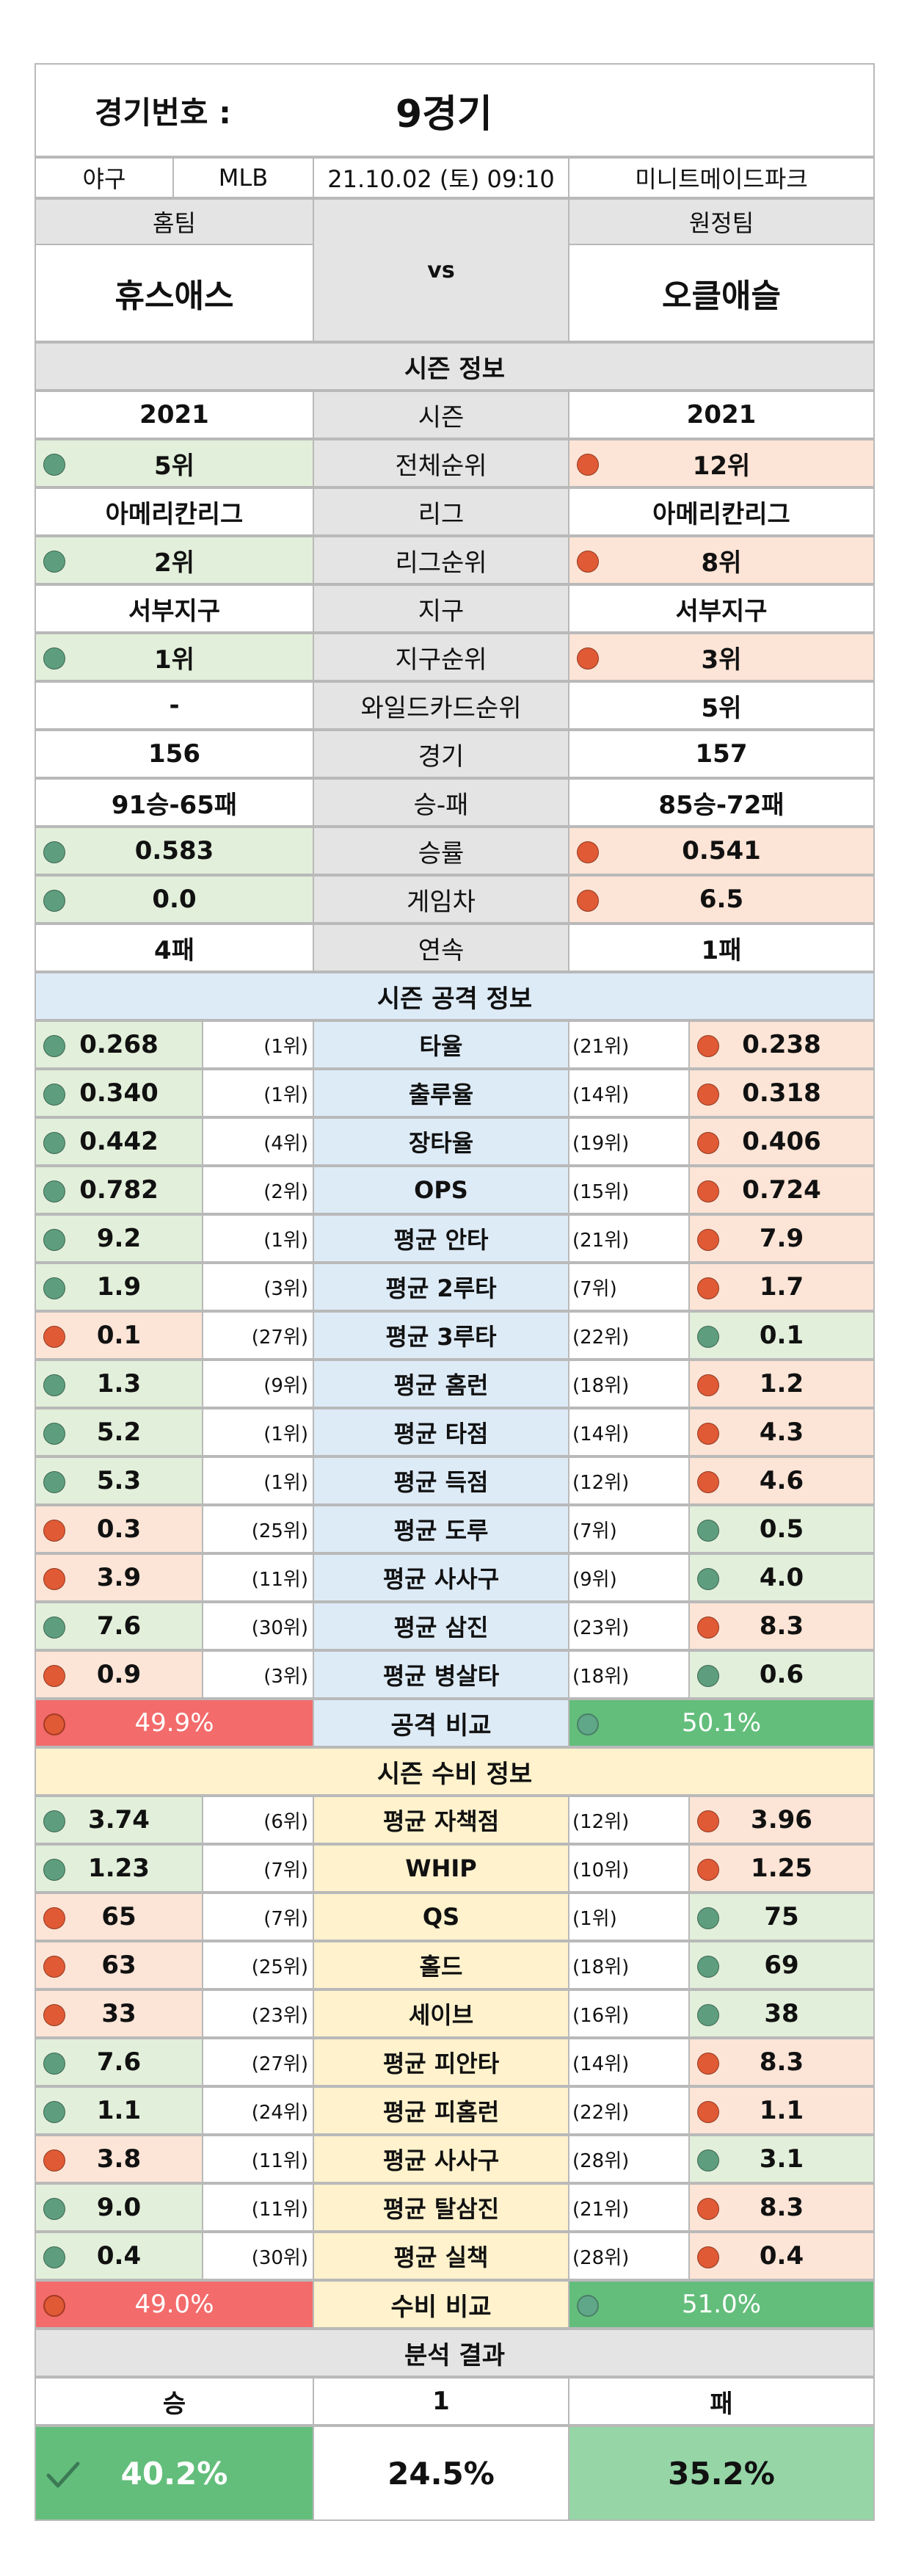  What do you see at coordinates (782, 1433) in the screenshot?
I see `offense-away-value: 4.3` at bounding box center [782, 1433].